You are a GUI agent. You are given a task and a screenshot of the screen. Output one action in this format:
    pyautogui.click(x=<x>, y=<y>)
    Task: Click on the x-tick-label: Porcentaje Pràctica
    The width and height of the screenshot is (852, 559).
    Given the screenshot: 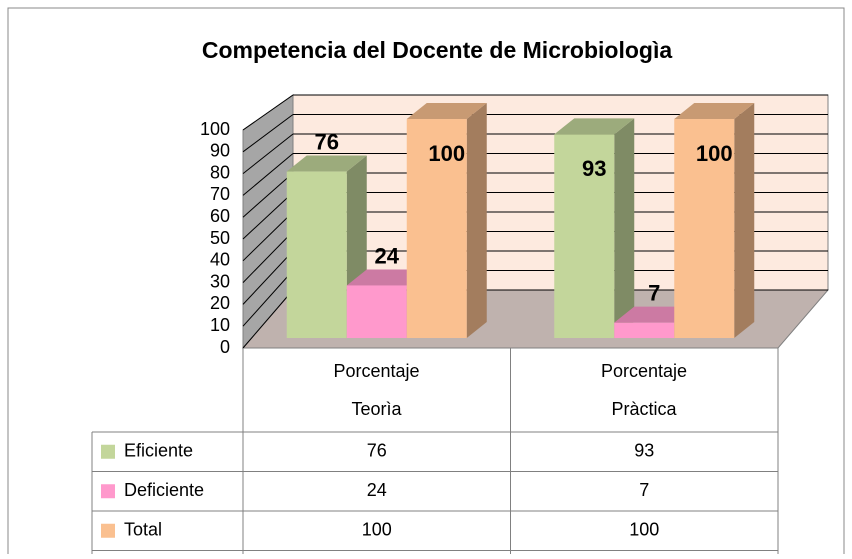 What is the action you would take?
    pyautogui.click(x=644, y=390)
    